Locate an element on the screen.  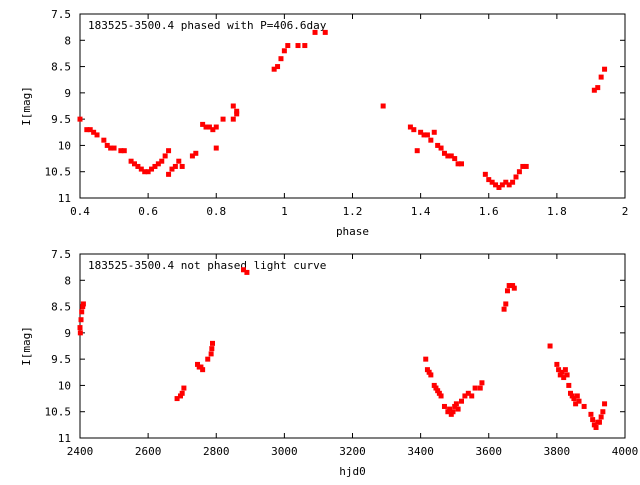
x-tick-label: 1.4 is located at coordinates (421, 211).